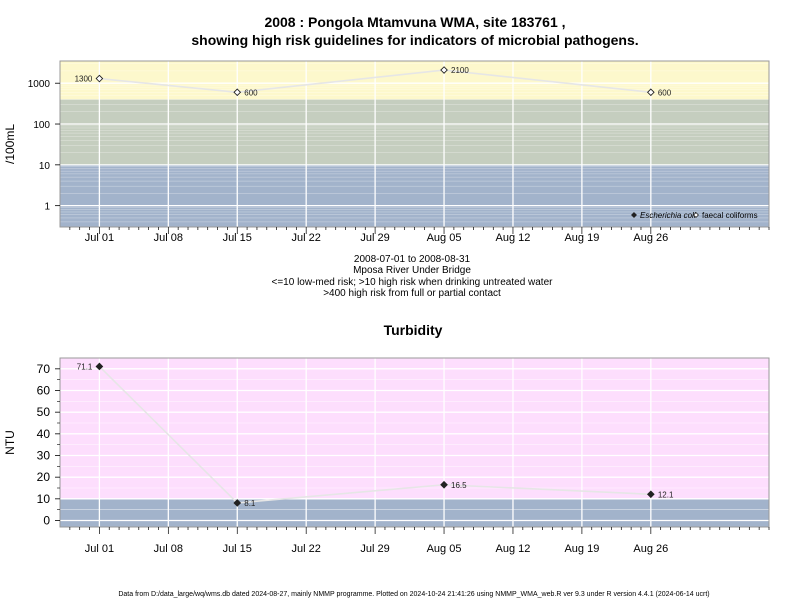 The width and height of the screenshot is (800, 600). Describe the element at coordinates (44, 369) in the screenshot. I see `y-tick-label: 70` at that location.